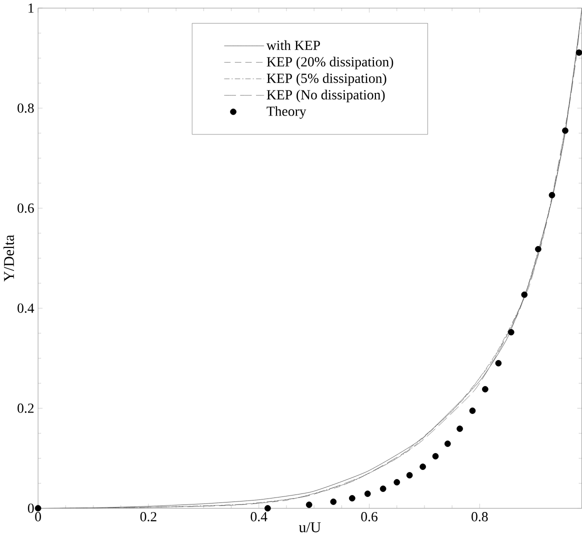  I want to click on legend-label: KEP (20% dissipation), so click(330, 63).